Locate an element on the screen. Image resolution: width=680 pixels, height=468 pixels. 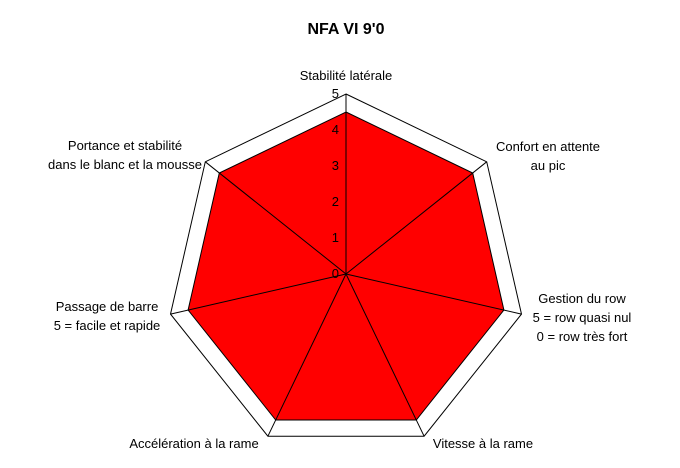
axis-label-2-line-1: 5 = row quasi nul is located at coordinates (582, 317).